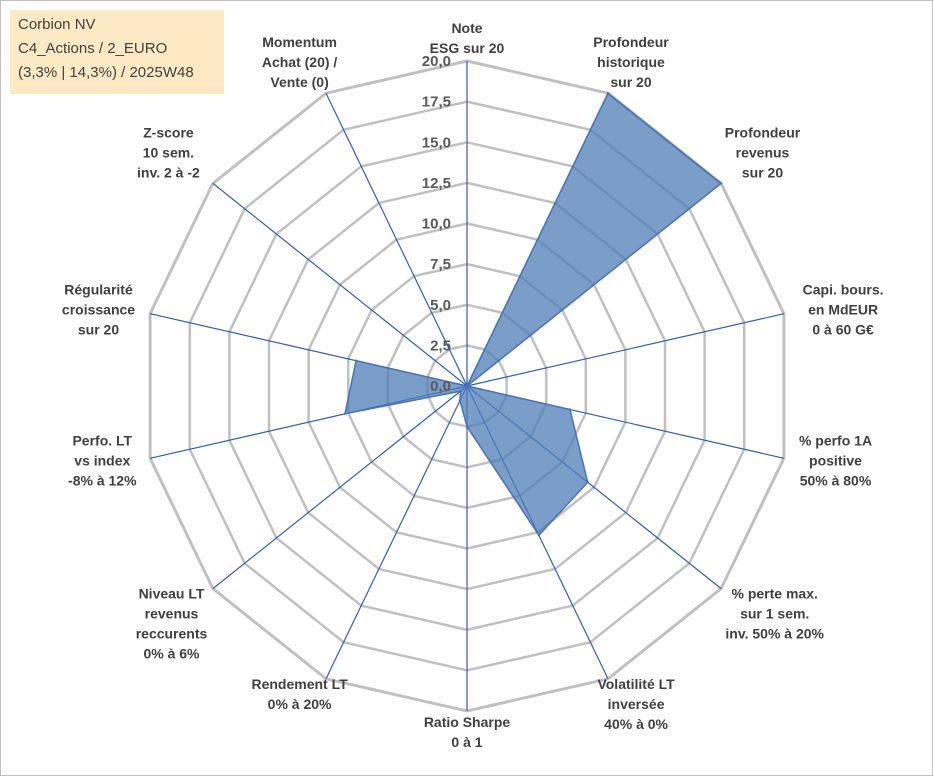 This screenshot has width=933, height=776. What do you see at coordinates (436, 183) in the screenshot?
I see `tick-label-5: 12,5` at bounding box center [436, 183].